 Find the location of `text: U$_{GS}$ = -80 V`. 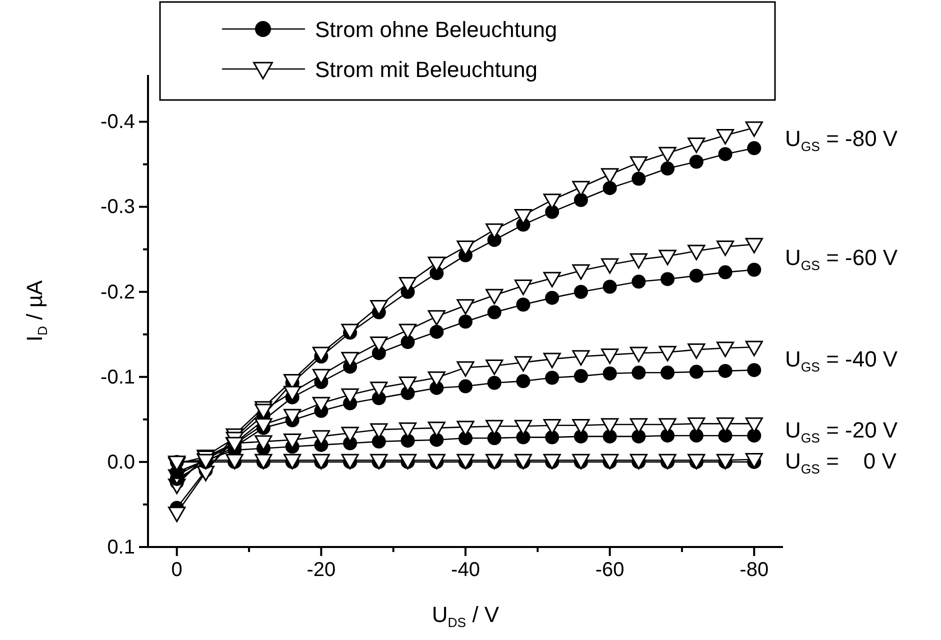

text: U$_{GS}$ = -80 V is located at coordinates (841, 140).